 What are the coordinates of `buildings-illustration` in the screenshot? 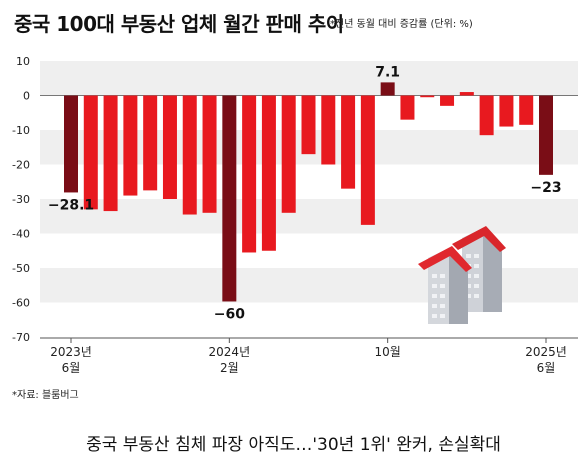 It's located at (462, 275).